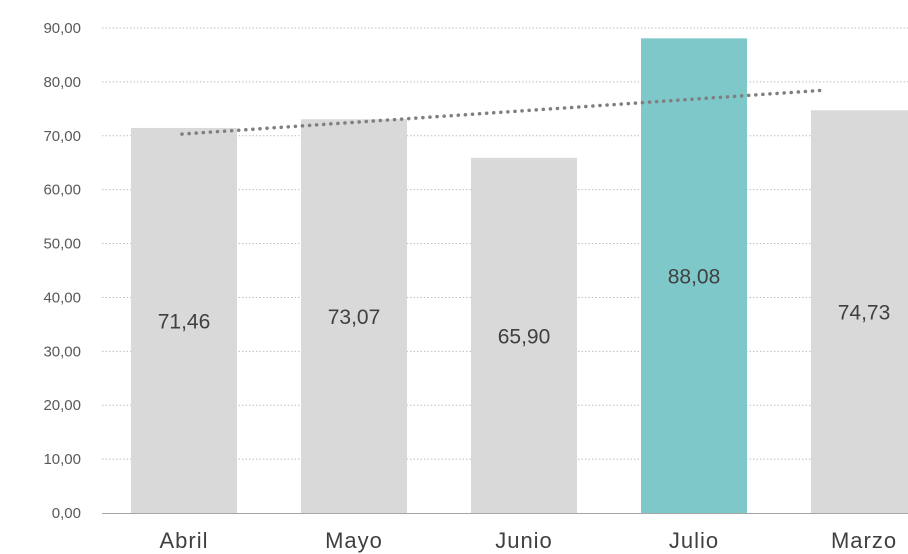  I want to click on trendline-group, so click(504, 112).